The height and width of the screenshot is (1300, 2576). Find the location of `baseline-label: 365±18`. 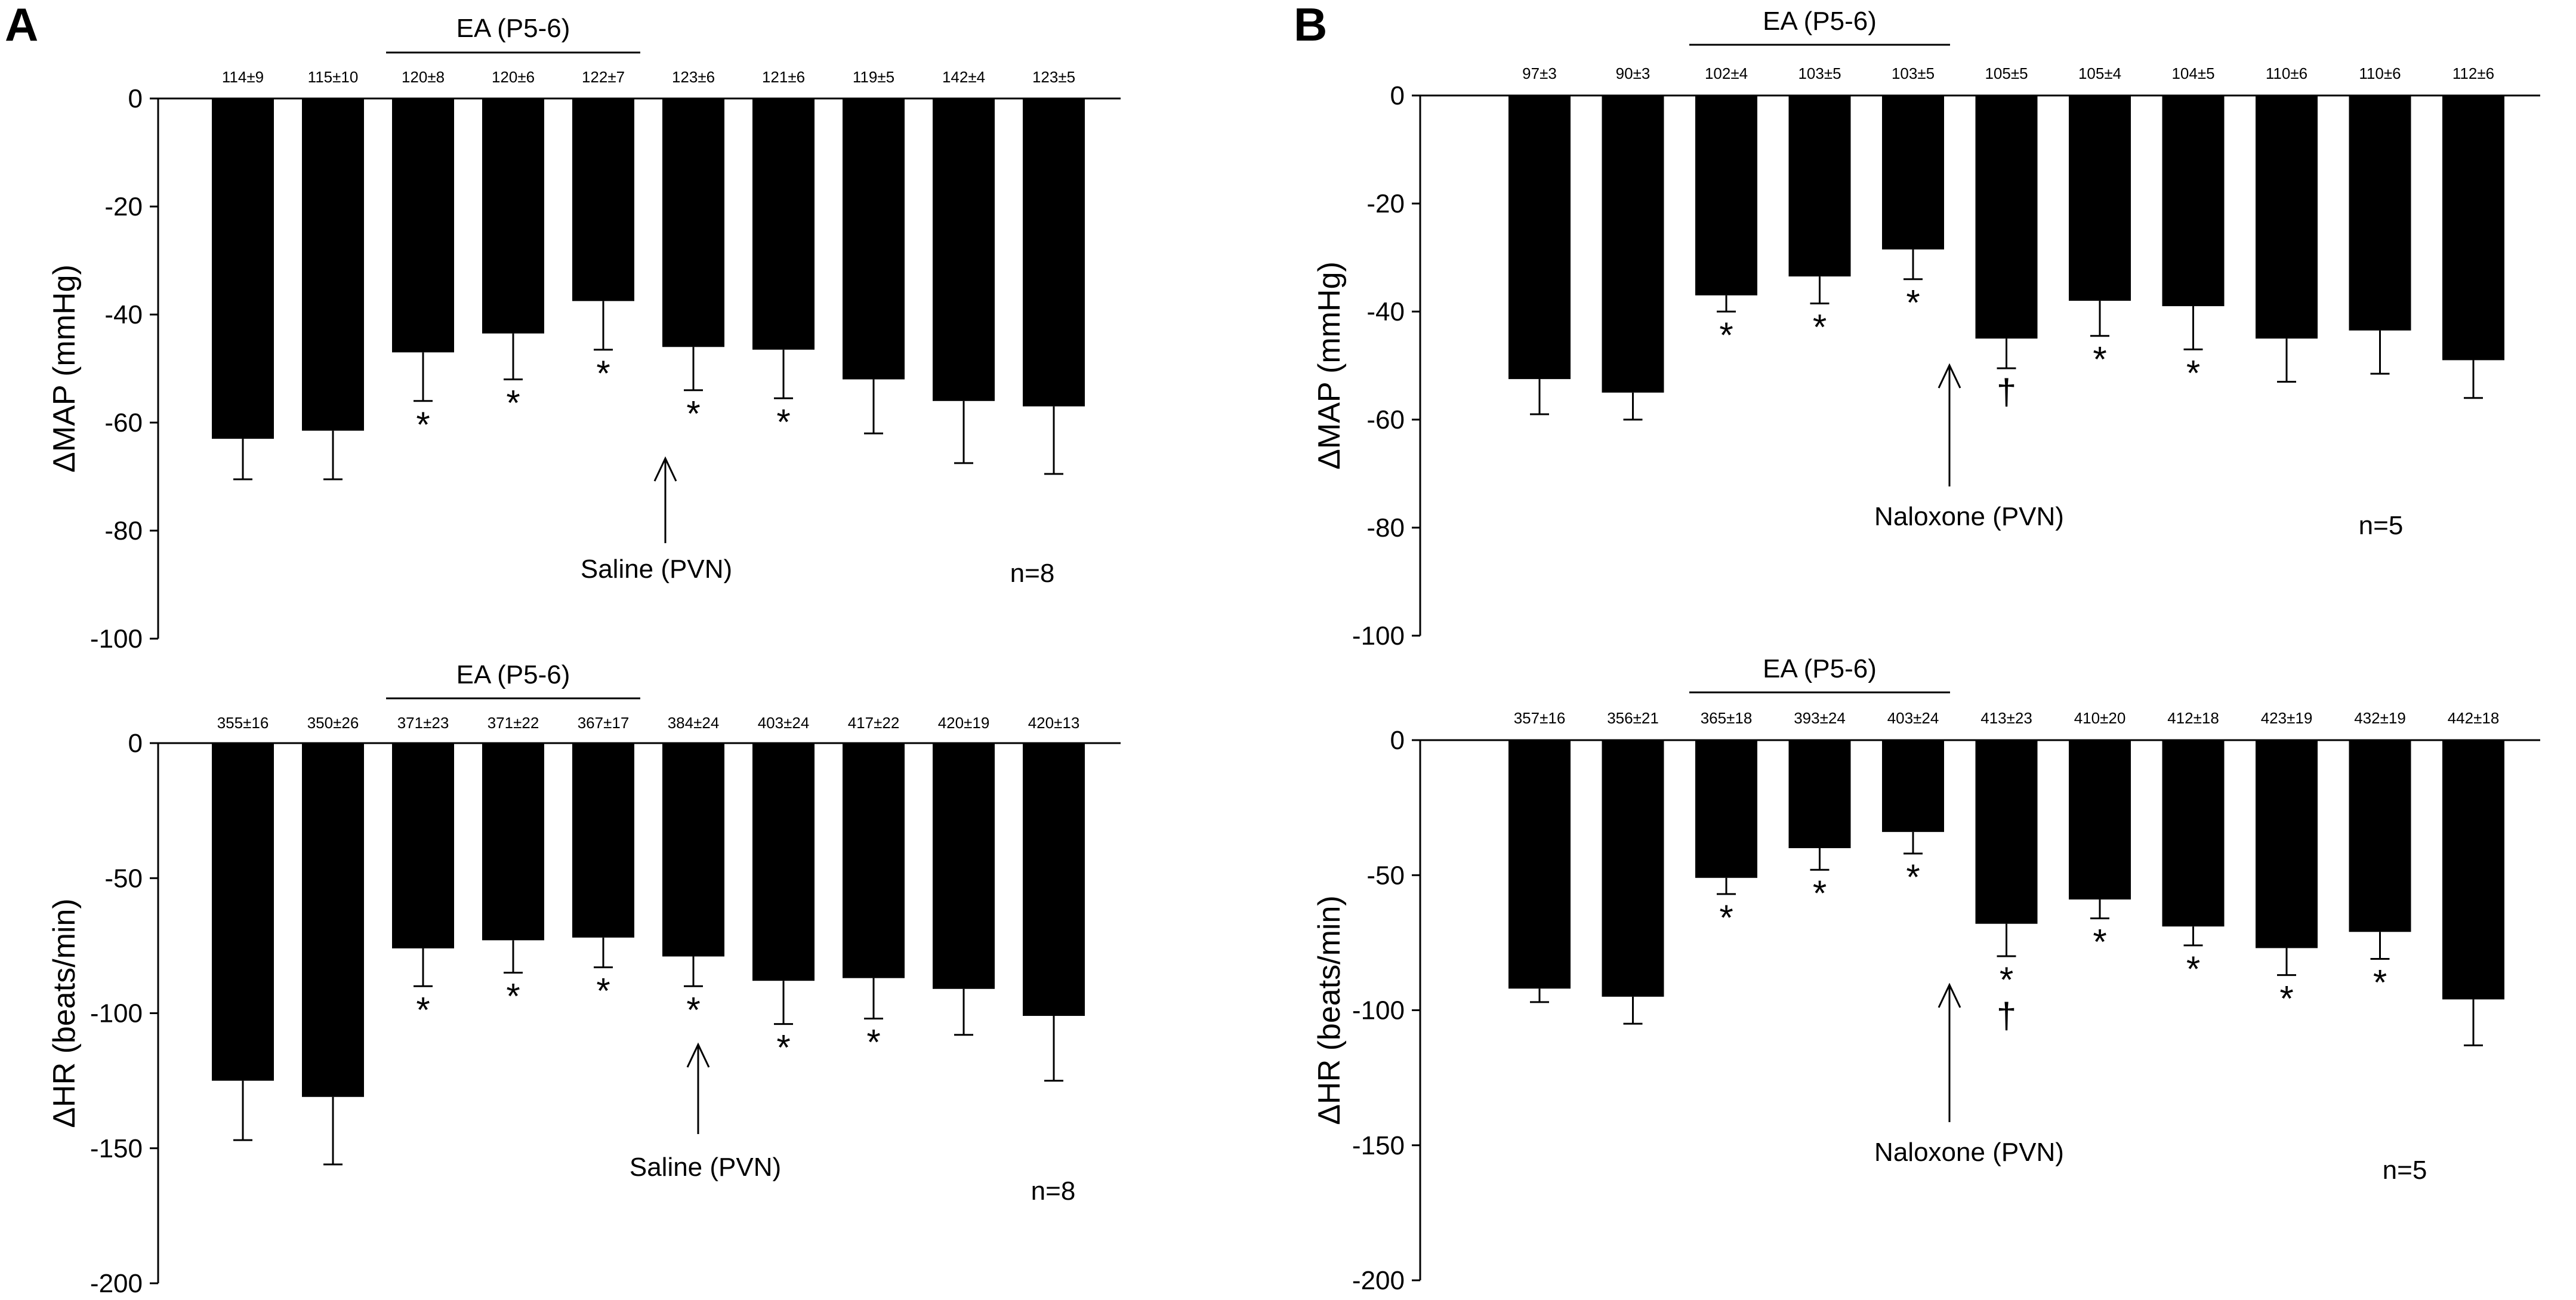

baseline-label: 365±18 is located at coordinates (1727, 718).